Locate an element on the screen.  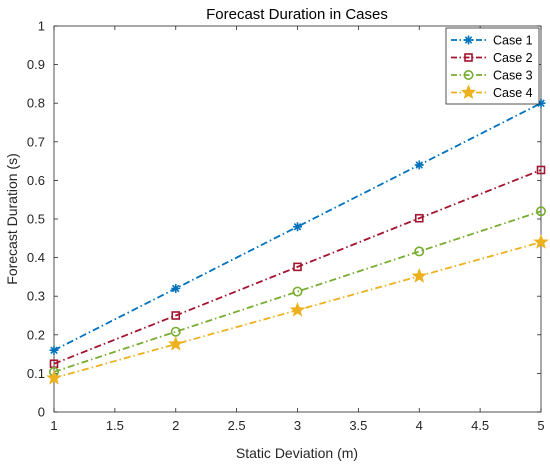
y-tick-label: 0.1 is located at coordinates (36, 373).